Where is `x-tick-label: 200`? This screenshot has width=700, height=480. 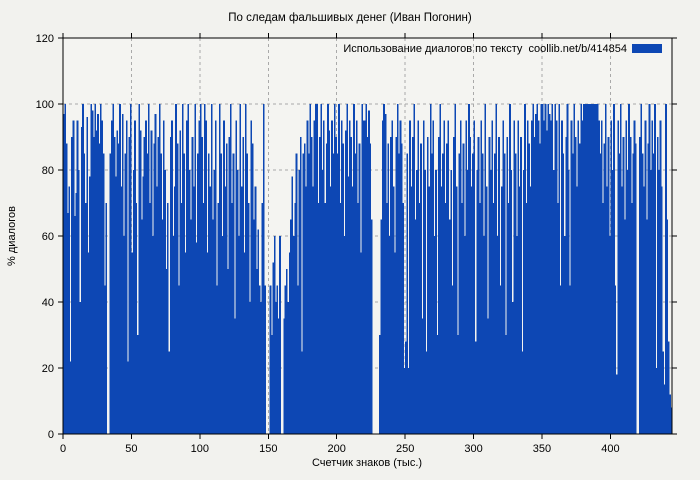
x-tick-label: 200 is located at coordinates (337, 449).